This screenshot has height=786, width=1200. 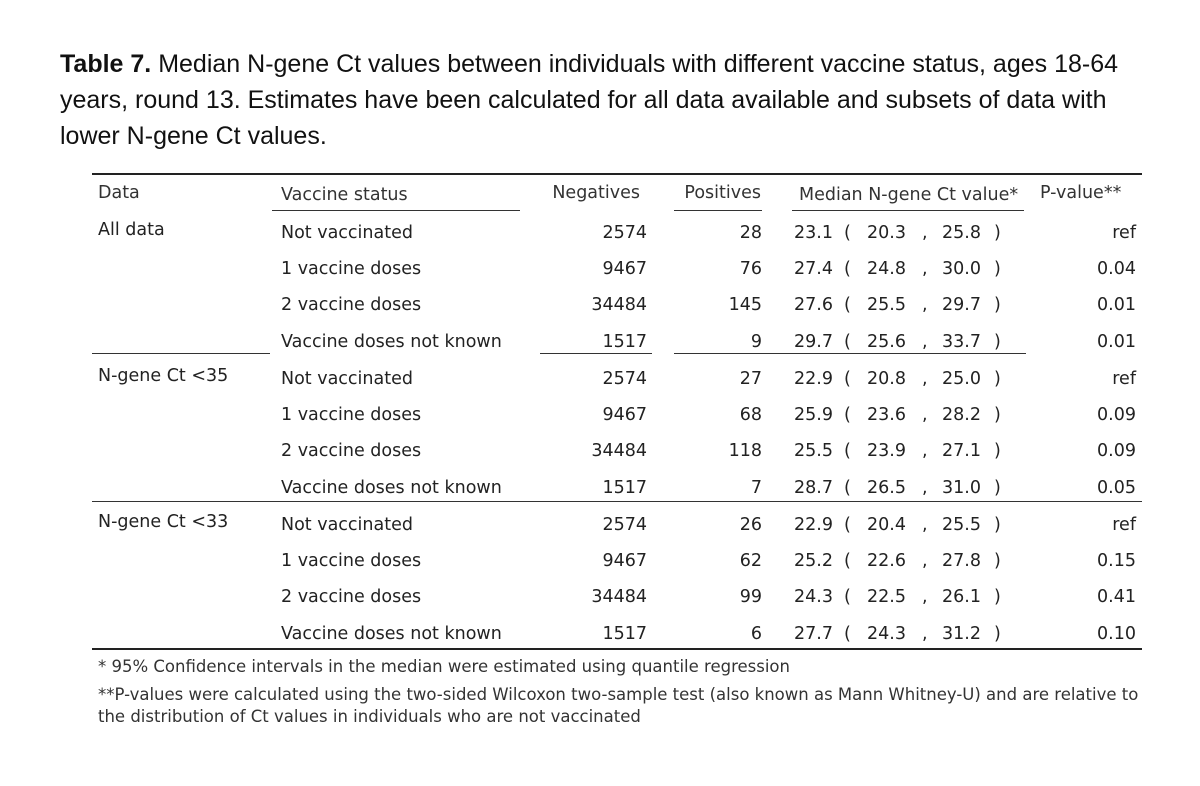 I want to click on caption-label: Table 7., so click(x=106, y=64).